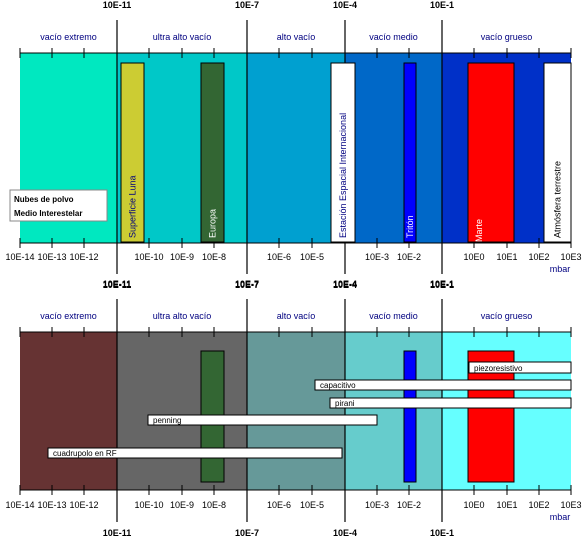  I want to click on top-tick-label: 10E-5, so click(312, 257).